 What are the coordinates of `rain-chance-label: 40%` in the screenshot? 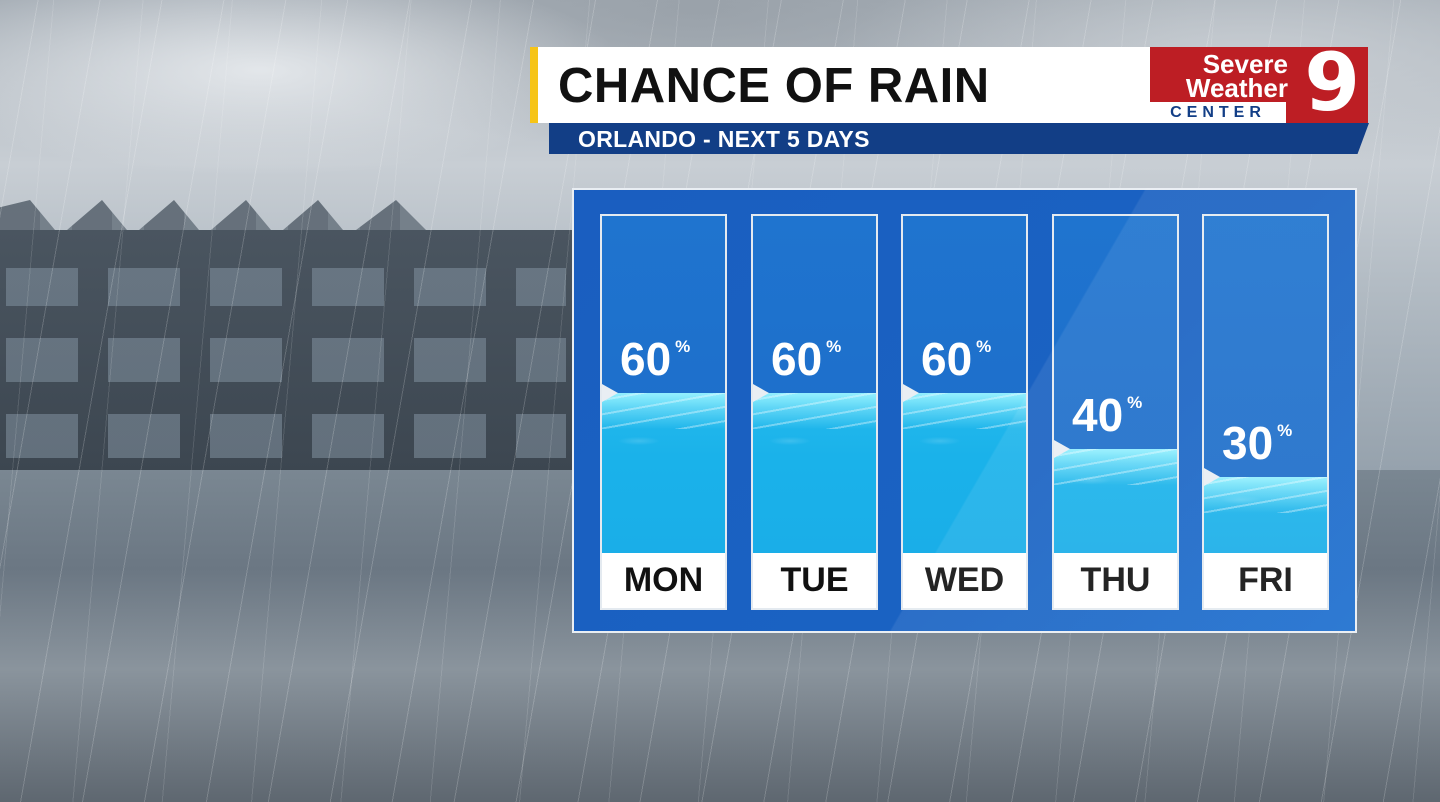 It's located at (1122, 415).